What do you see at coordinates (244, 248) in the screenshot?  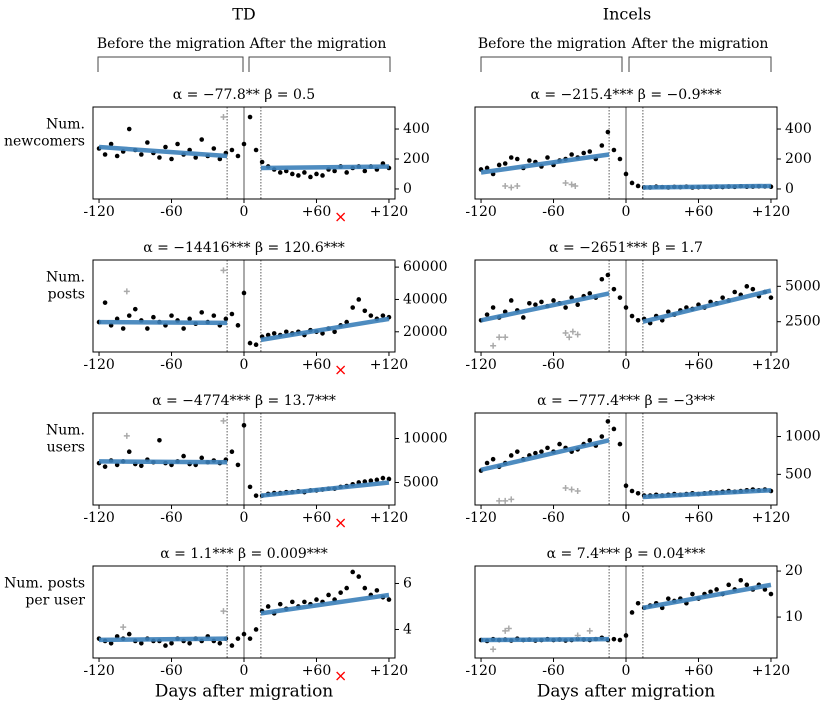 I see `panel-title: α = −14416*** β = 120.6***` at bounding box center [244, 248].